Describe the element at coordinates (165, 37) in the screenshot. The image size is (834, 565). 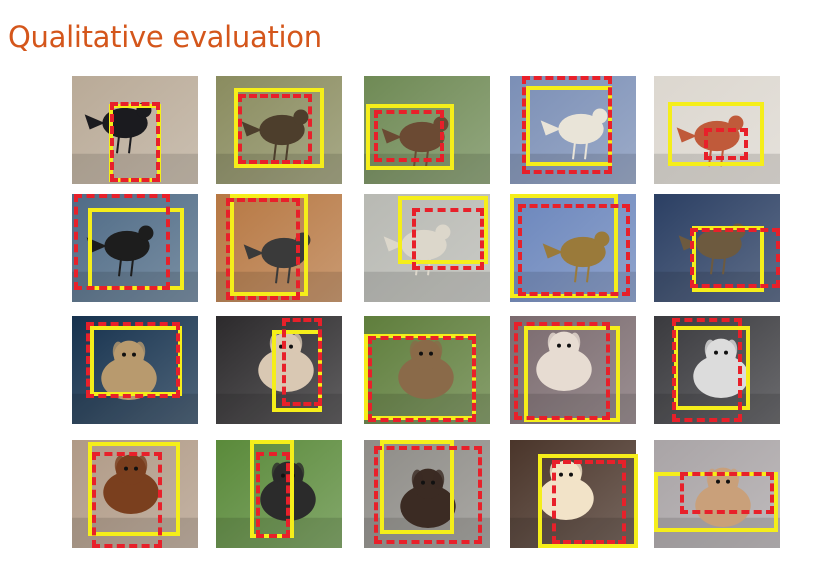
I see `slide-title: Qualitative evaluation` at that location.